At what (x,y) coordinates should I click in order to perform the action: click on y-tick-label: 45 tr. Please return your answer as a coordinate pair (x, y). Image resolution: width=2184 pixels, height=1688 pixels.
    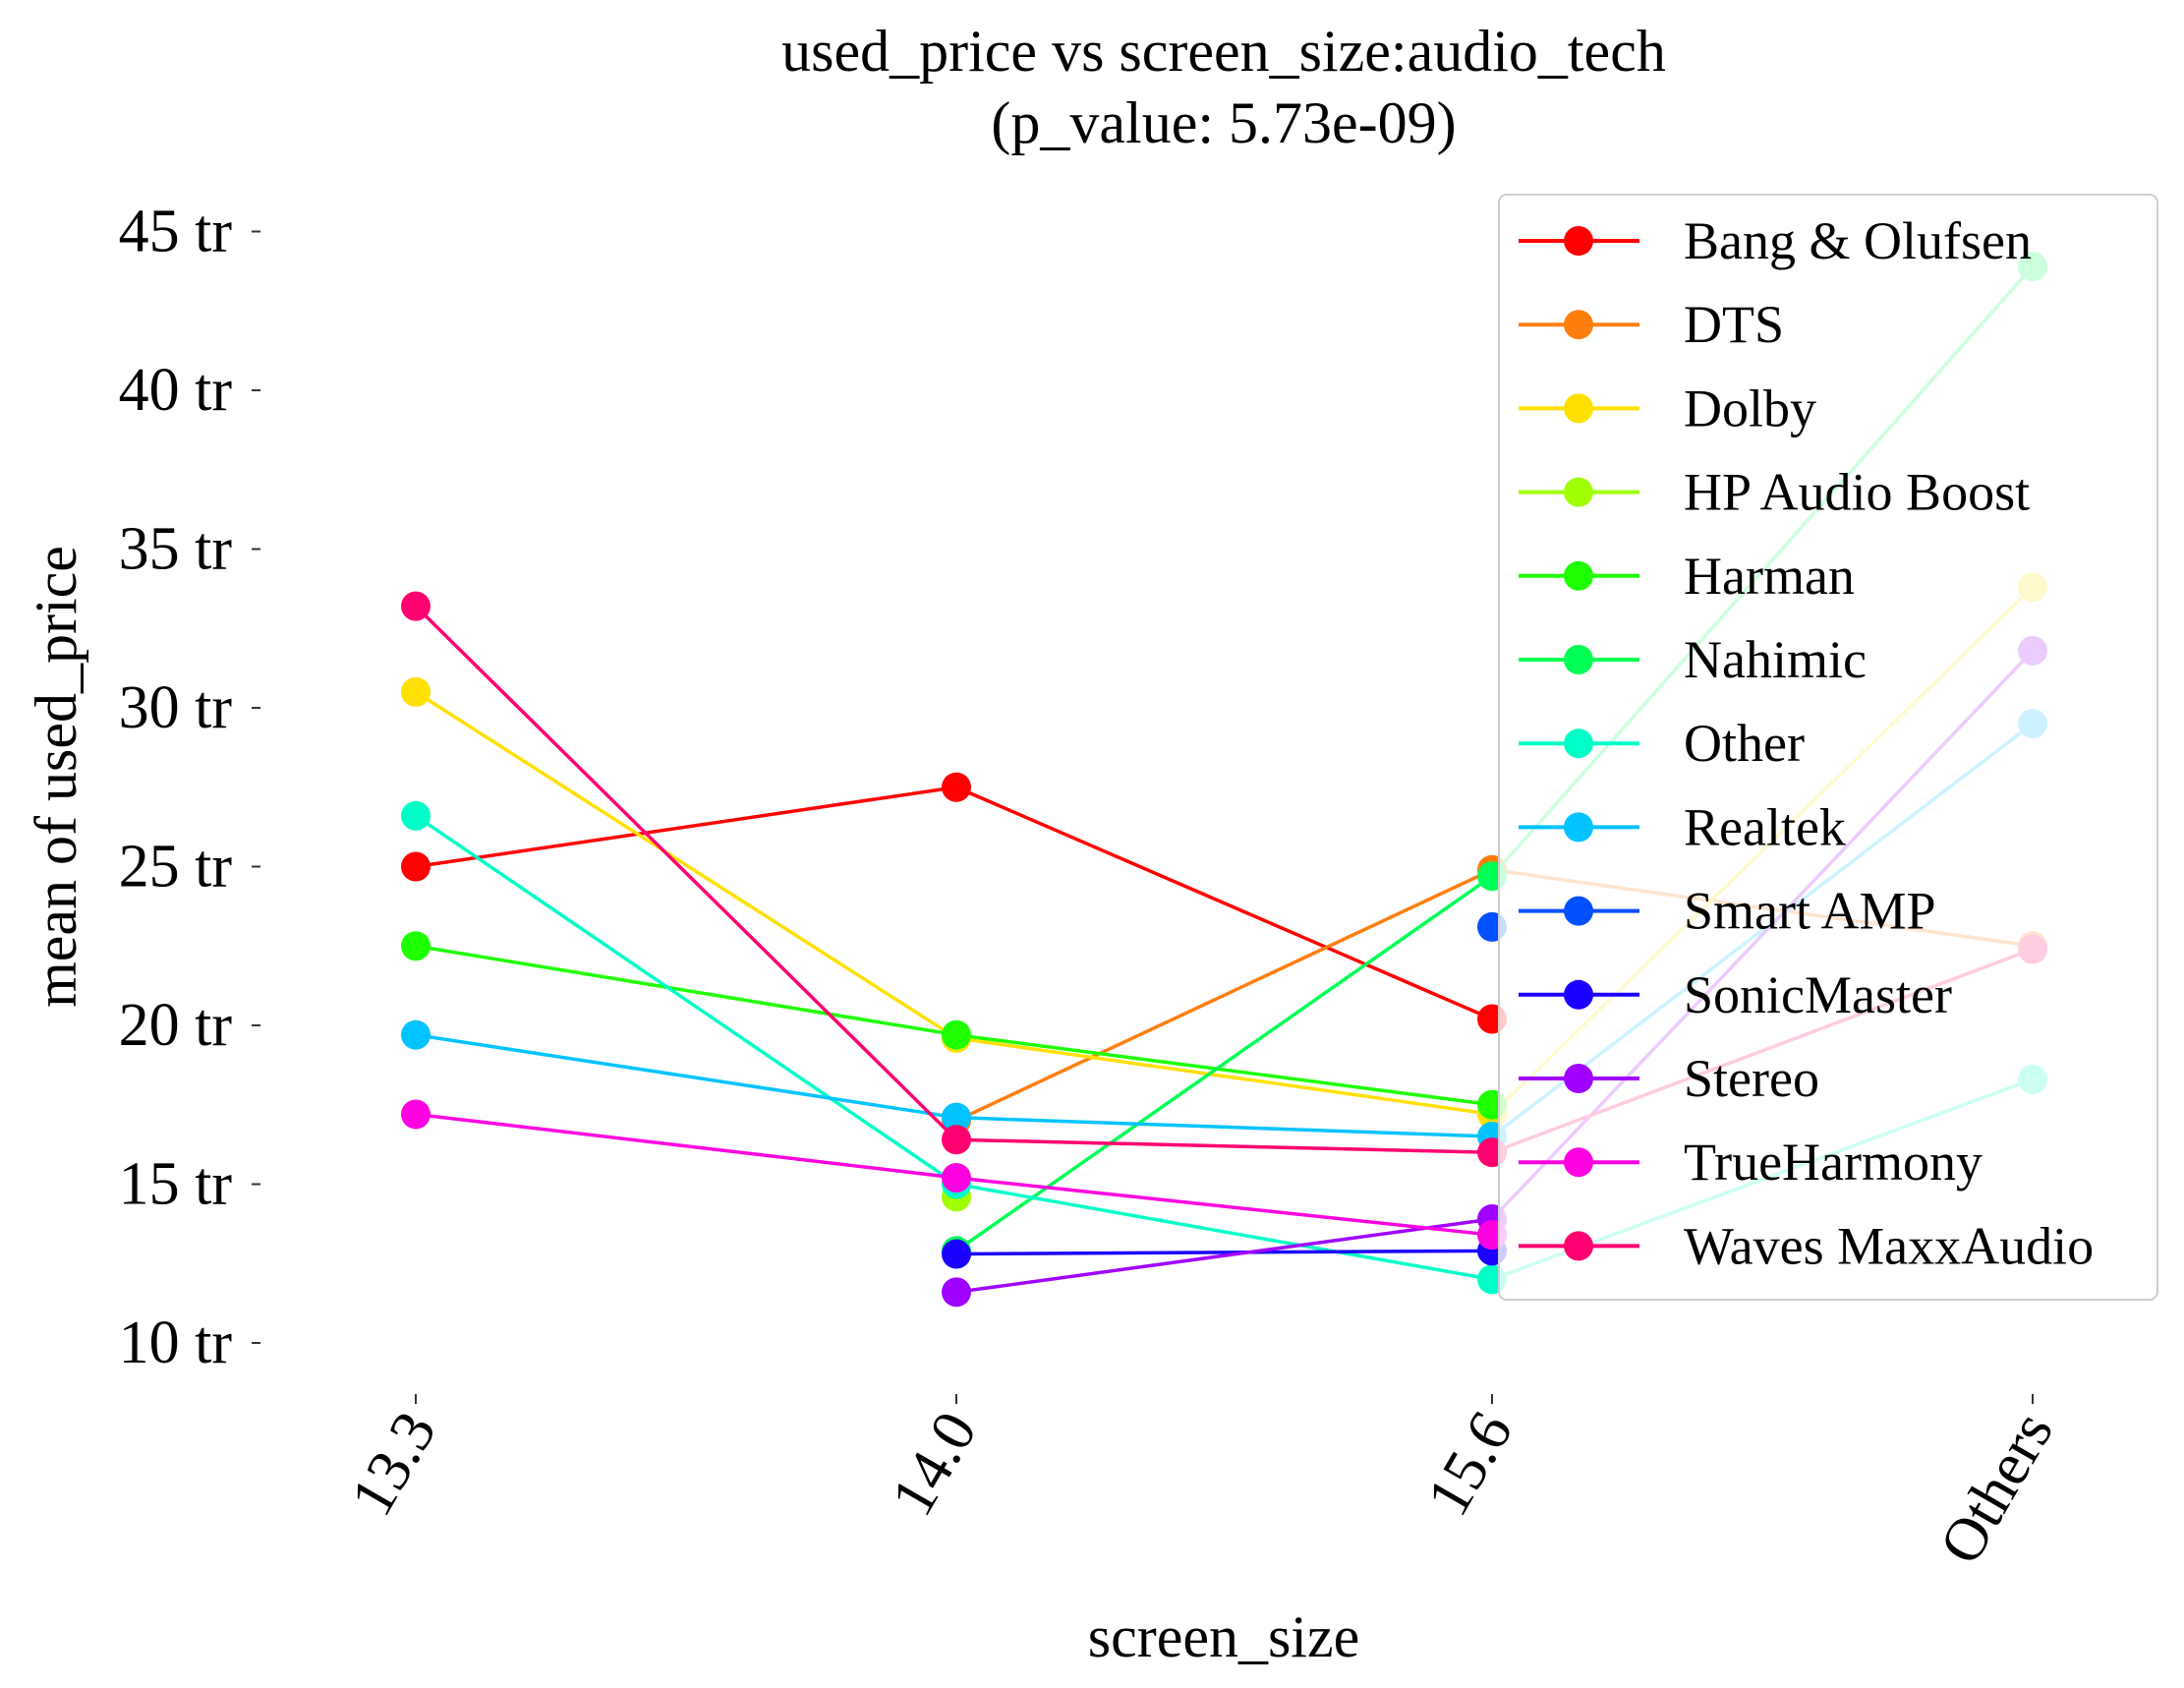
    Looking at the image, I should click on (176, 232).